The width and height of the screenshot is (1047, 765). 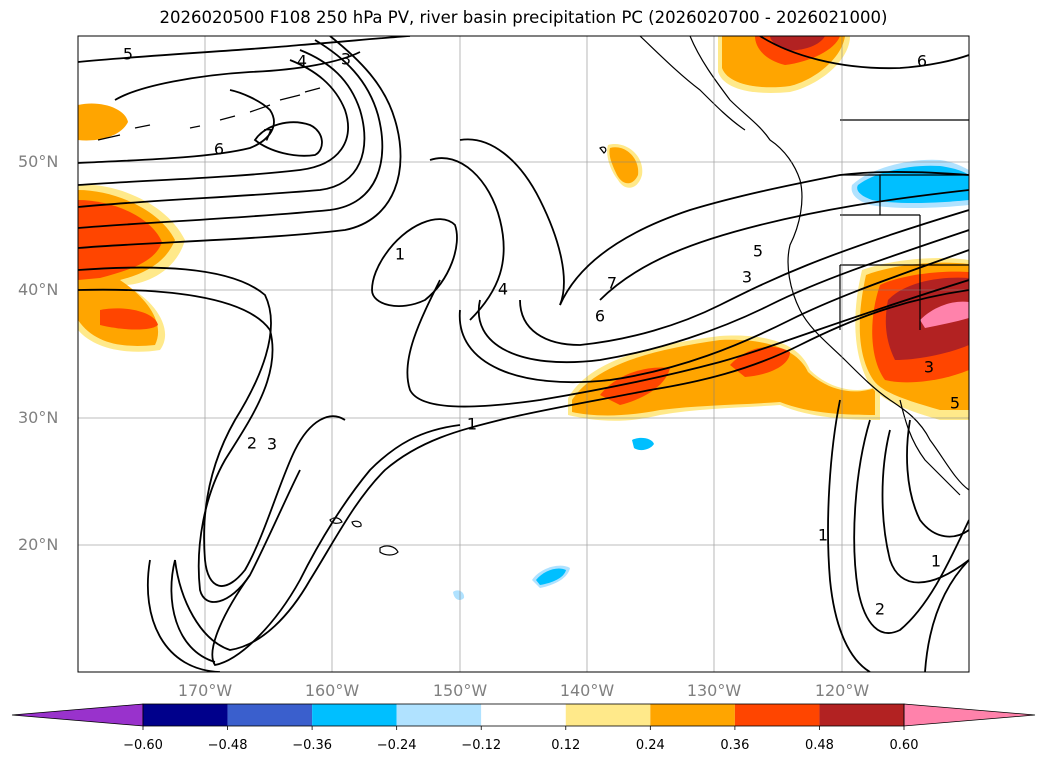 What do you see at coordinates (312, 745) in the screenshot?
I see `colorbar-tick-label: −0.36` at bounding box center [312, 745].